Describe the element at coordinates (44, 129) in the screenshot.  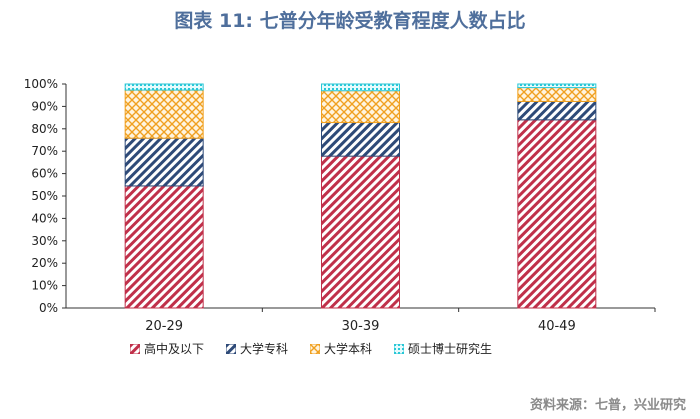
I see `y-tick-label: 80%` at that location.